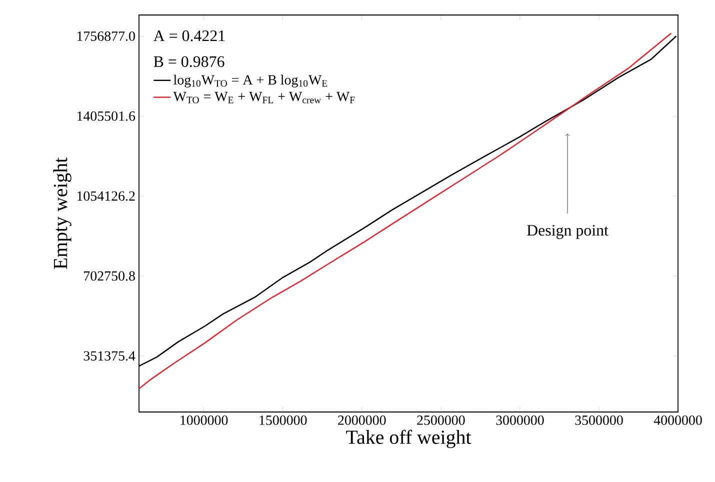 Image resolution: width=715 pixels, height=482 pixels. Describe the element at coordinates (189, 36) in the screenshot. I see `annotation: A = 0.4221` at that location.